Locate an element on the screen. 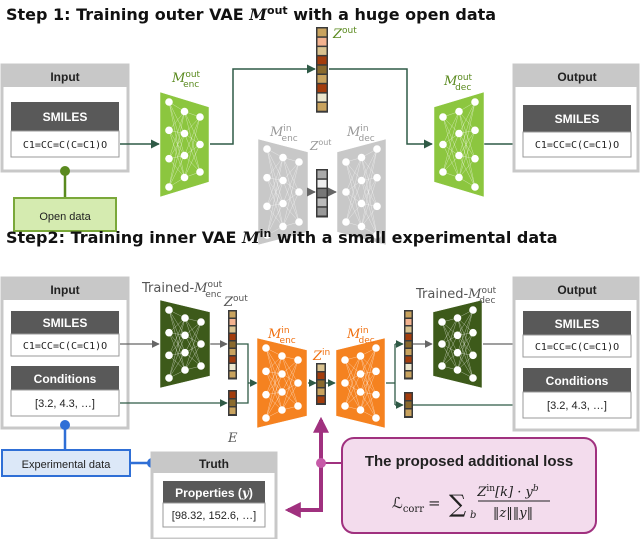 The height and width of the screenshot is (539, 640). connector-dot is located at coordinates (321, 463).